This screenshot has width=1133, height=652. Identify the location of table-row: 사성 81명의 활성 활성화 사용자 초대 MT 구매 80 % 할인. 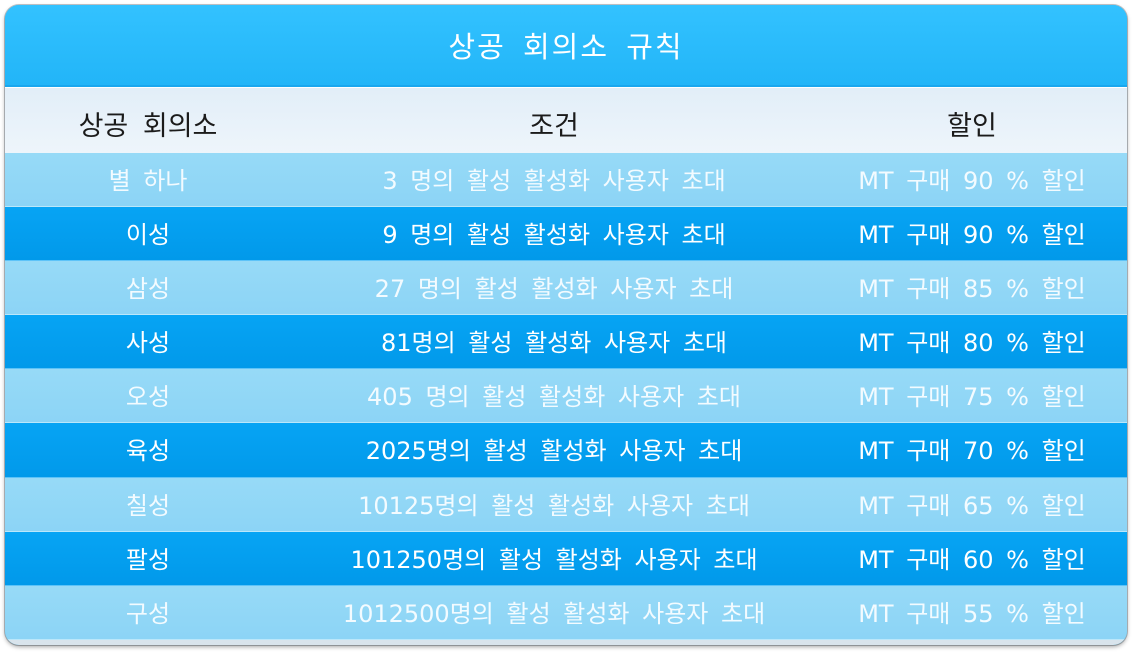
(566, 342).